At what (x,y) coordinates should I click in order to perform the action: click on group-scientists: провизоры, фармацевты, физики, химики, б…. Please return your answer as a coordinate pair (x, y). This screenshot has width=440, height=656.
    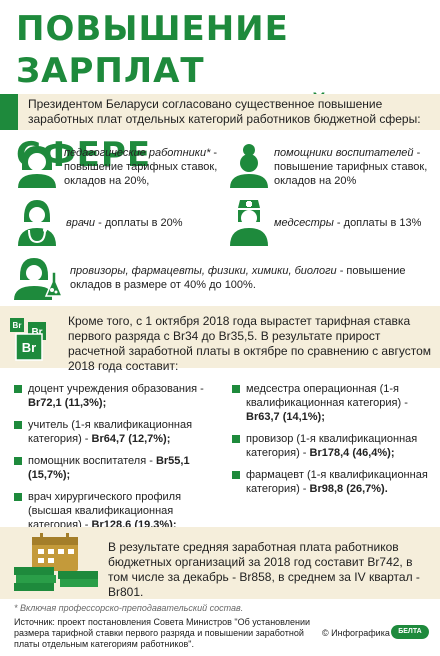
    Looking at the image, I should click on (252, 278).